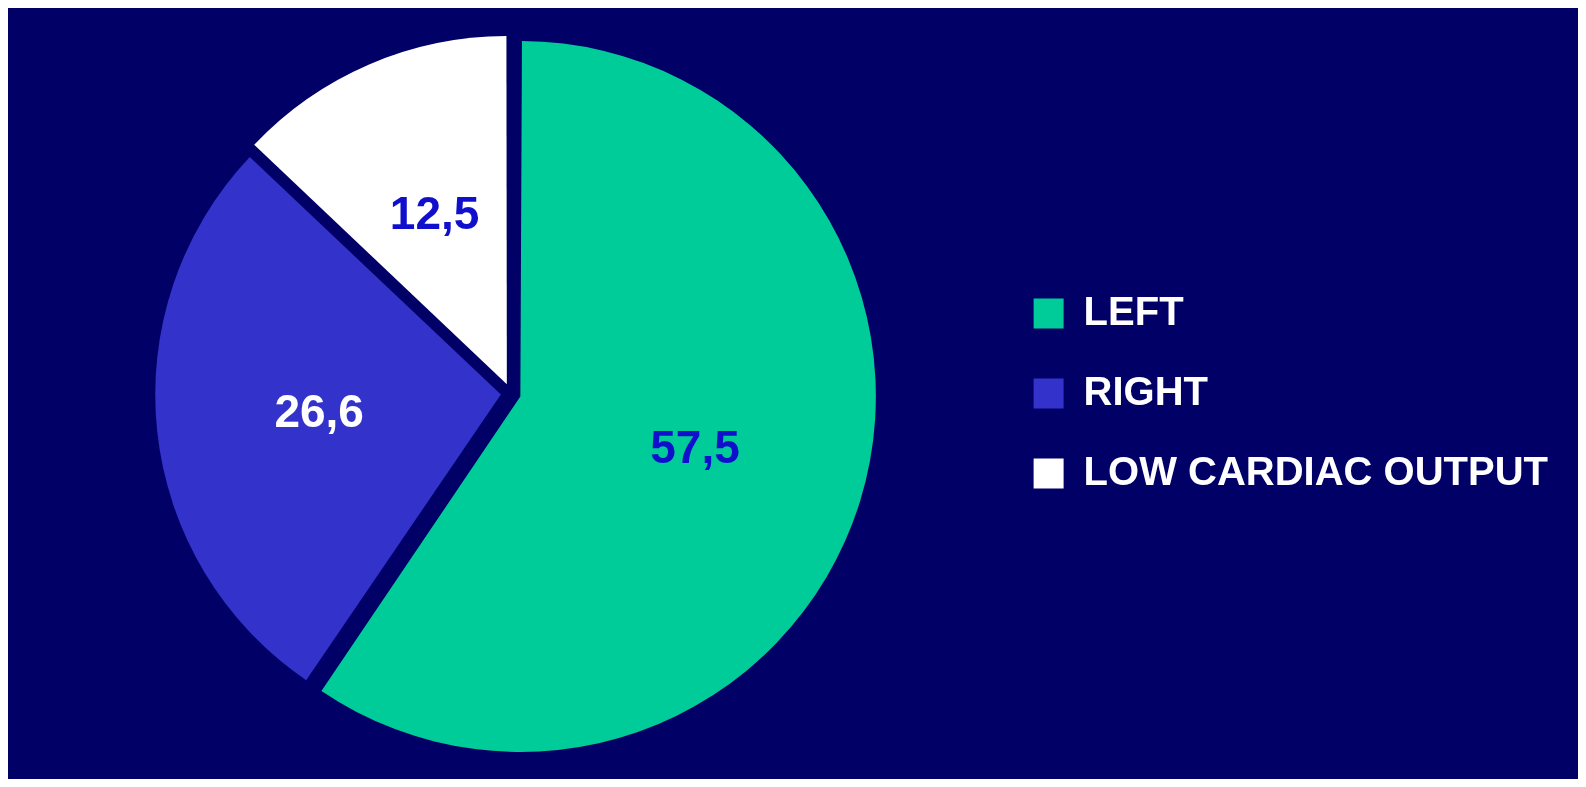  I want to click on legend-label: RIGHT, so click(1146, 390).